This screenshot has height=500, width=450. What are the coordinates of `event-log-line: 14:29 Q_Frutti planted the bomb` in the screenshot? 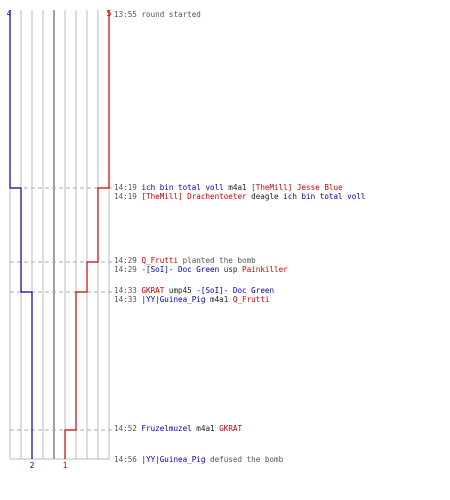 It's located at (185, 260).